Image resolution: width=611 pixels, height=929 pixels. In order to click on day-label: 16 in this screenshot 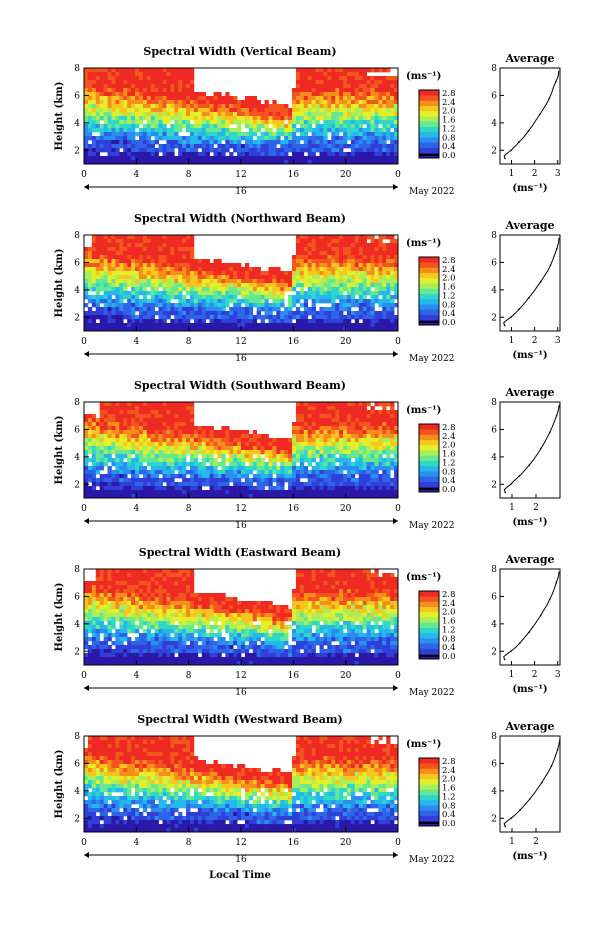, I will do `click(241, 359)`.